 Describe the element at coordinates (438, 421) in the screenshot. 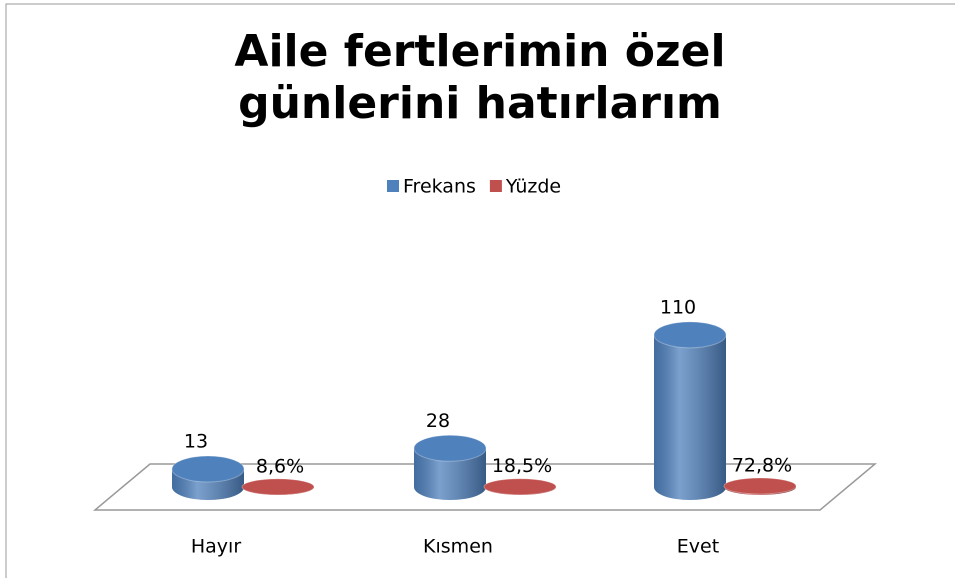

I see `data-label: 28` at that location.